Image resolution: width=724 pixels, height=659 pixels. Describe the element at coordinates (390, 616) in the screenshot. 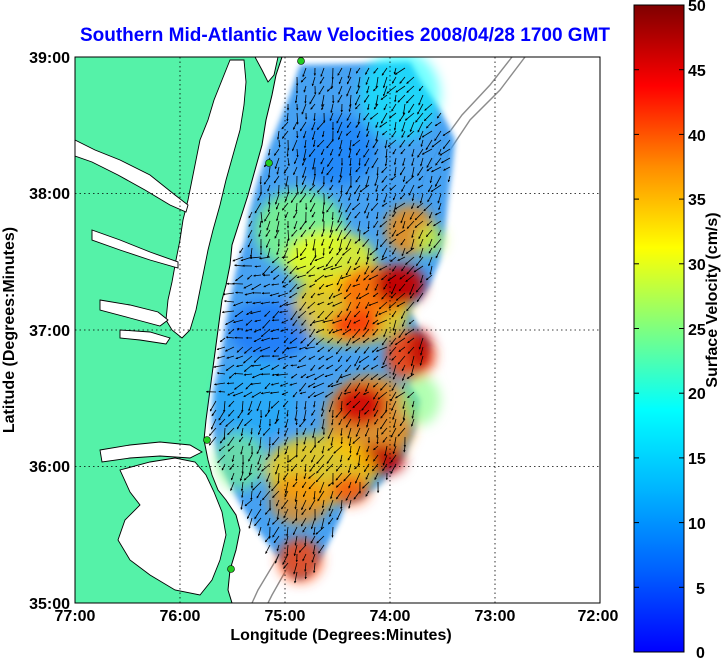

I see `x-tick-label: 74:00` at that location.